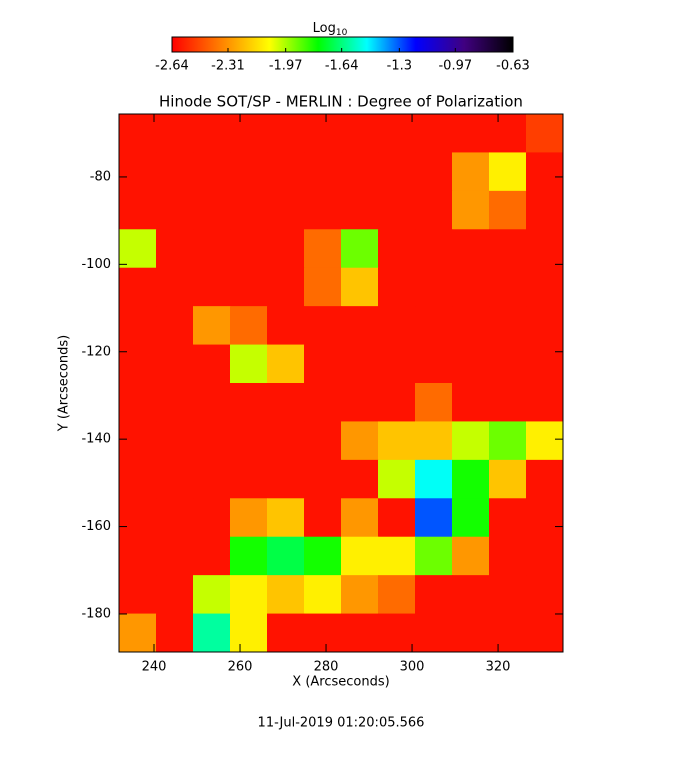 This screenshot has height=768, width=682. What do you see at coordinates (498, 667) in the screenshot?
I see `x-tick-label: 320` at bounding box center [498, 667].